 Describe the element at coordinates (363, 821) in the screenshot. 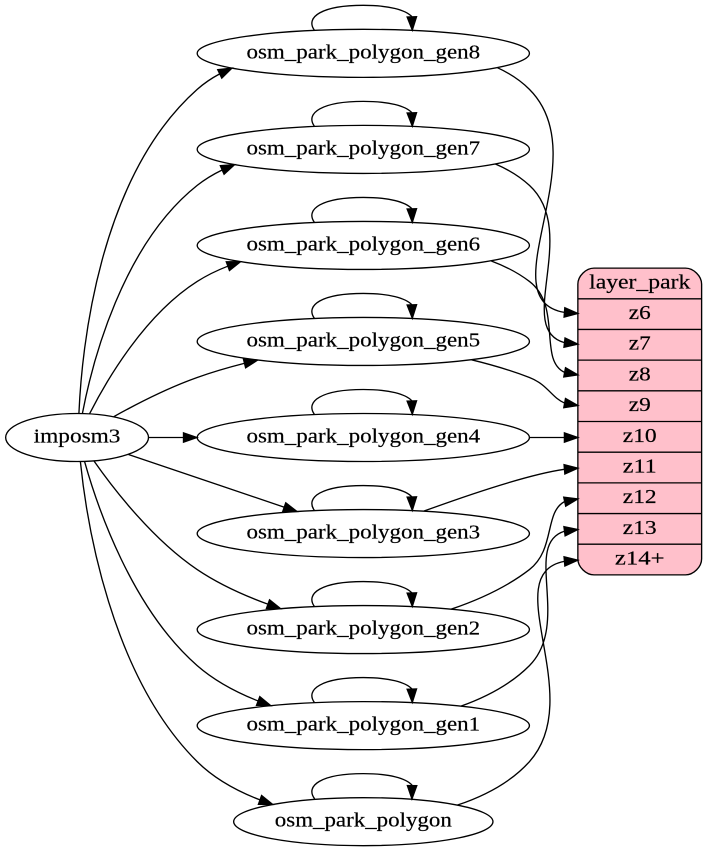

I see `svg-text: osm_park_polygon` at that location.